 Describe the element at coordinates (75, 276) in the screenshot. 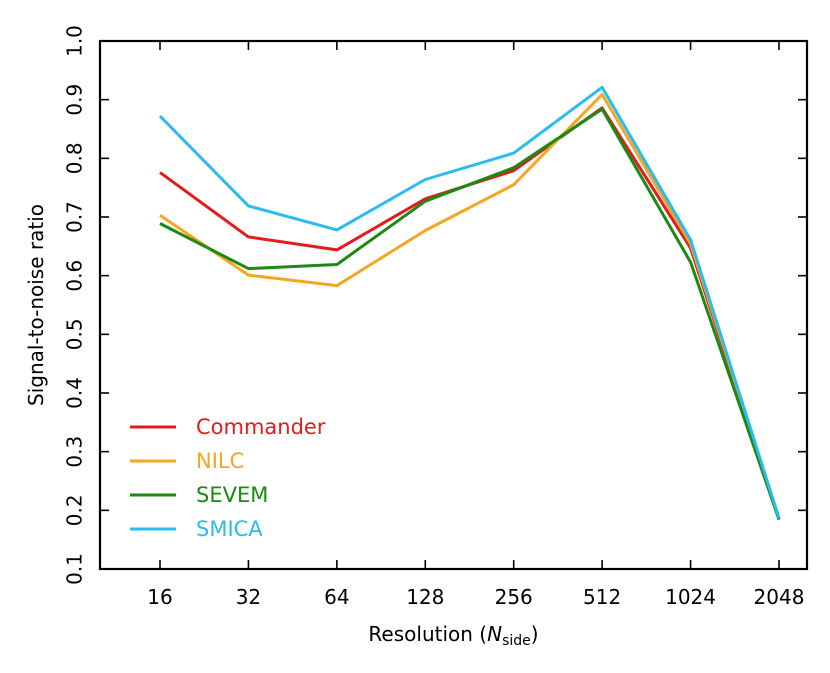

I see `y-tick-label: 0.6` at that location.